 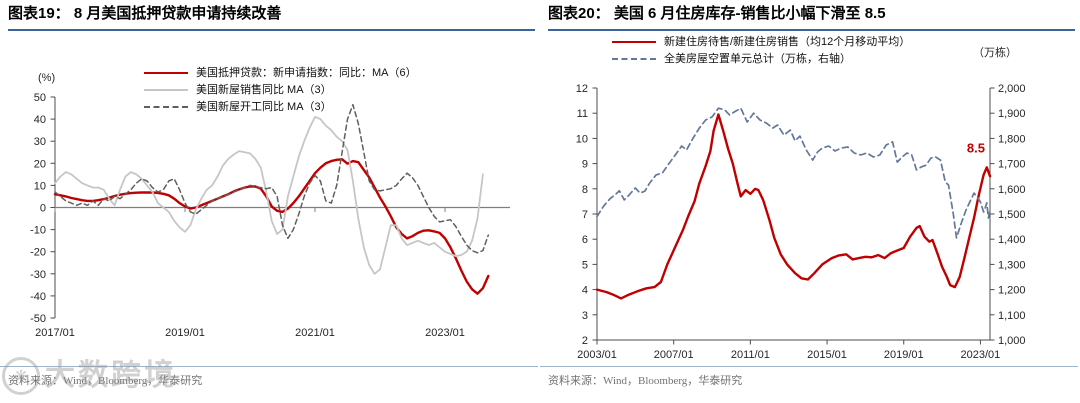 What do you see at coordinates (264, 107) in the screenshot?
I see `legend-label: 美国新屋开工同比 MA（3）` at bounding box center [264, 107].